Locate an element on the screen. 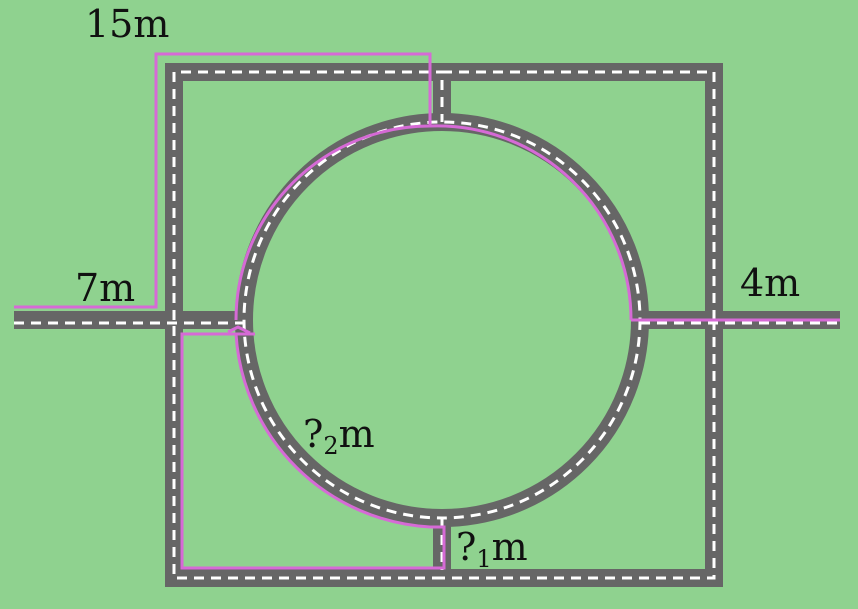 The width and height of the screenshot is (858, 609). label-bottom-subscript: 1 is located at coordinates (483, 559).